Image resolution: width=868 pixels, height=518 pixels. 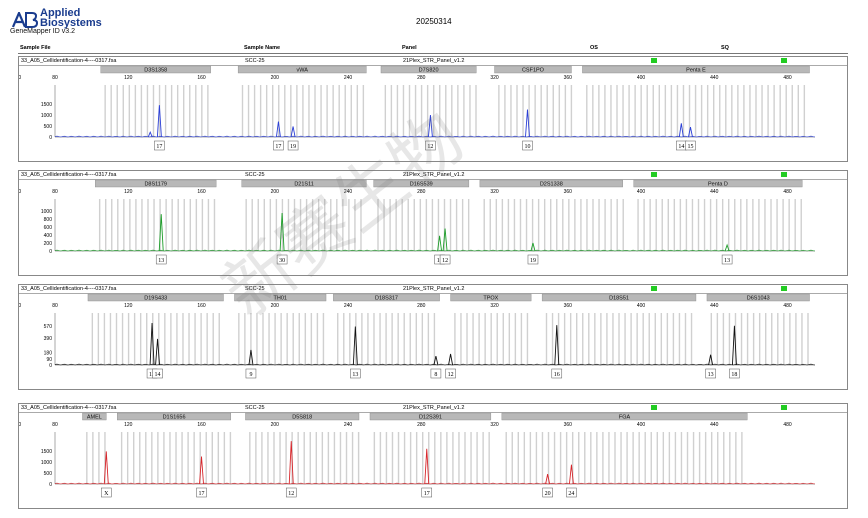 I want to click on marker-label: CSF1PO, so click(x=533, y=71).